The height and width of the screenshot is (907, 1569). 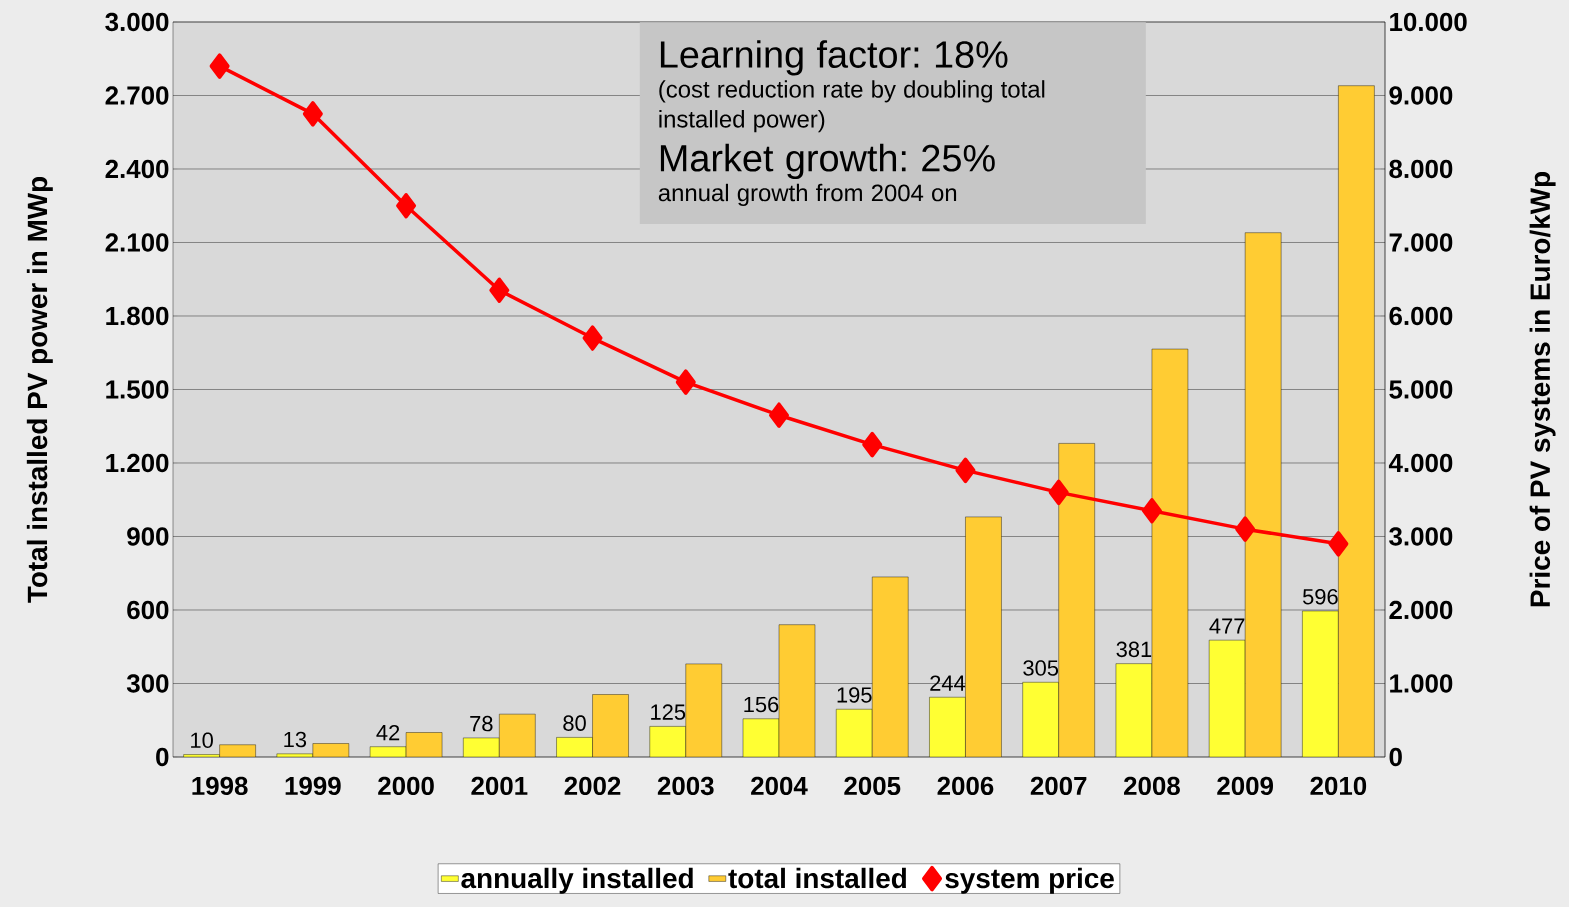 What do you see at coordinates (668, 712) in the screenshot?
I see `data-label: 125` at bounding box center [668, 712].